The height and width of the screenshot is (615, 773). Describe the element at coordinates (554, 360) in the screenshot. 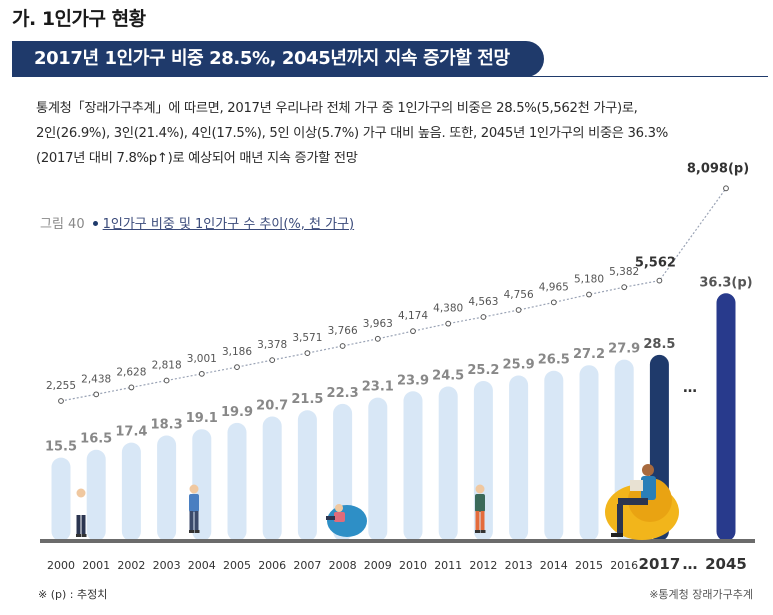

I see `bar-label-2014: 26.5` at that location.